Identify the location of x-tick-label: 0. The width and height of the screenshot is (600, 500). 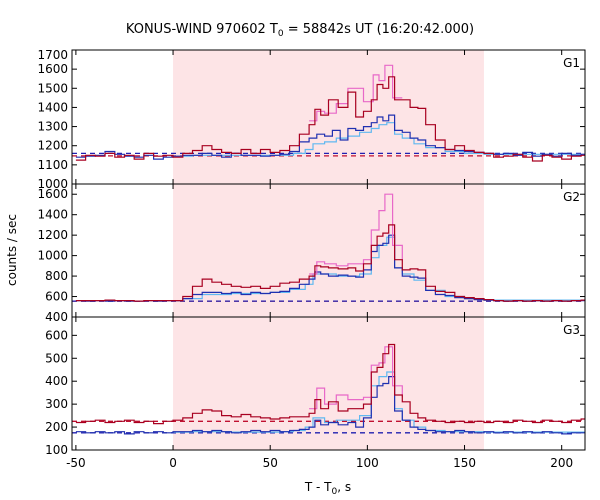
(173, 463).